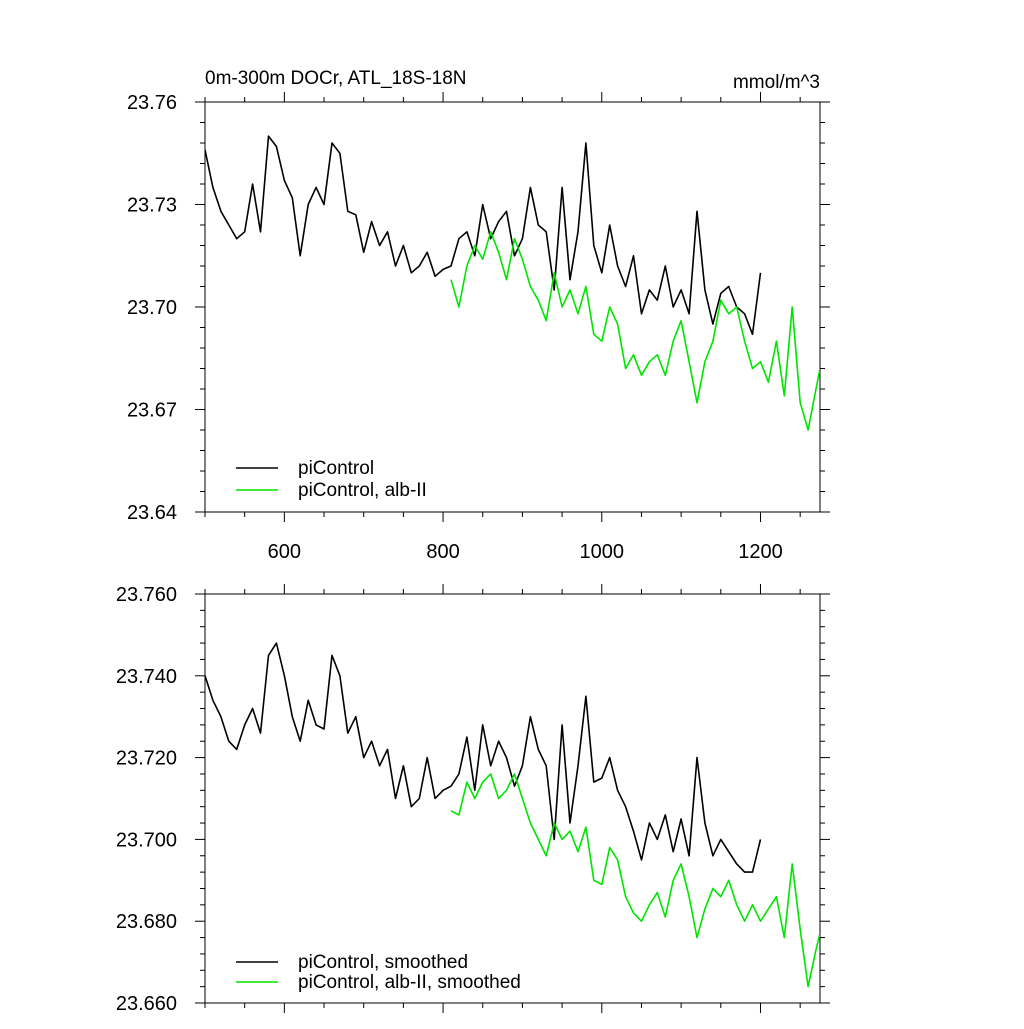 The width and height of the screenshot is (1024, 1029). I want to click on x-tick-label: 800, so click(442, 552).